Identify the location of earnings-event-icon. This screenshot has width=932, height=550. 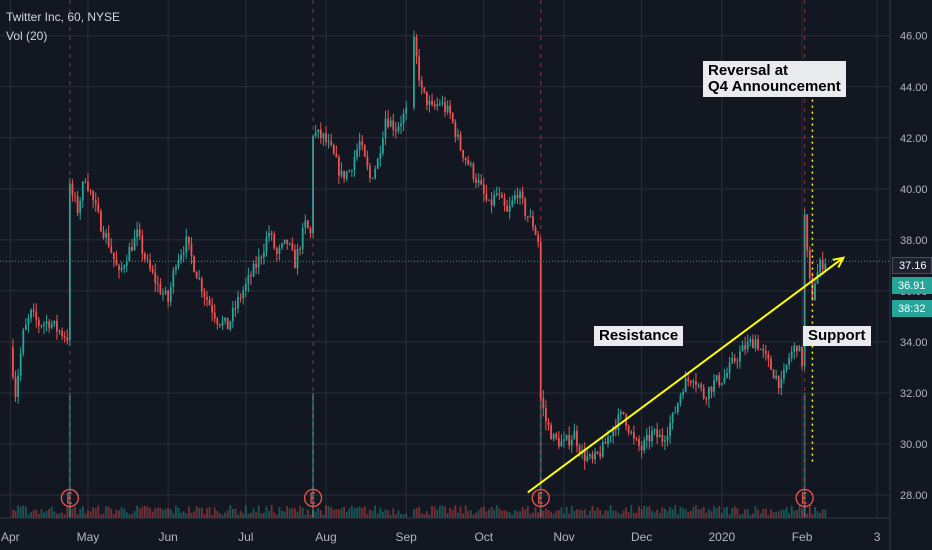
(804, 498).